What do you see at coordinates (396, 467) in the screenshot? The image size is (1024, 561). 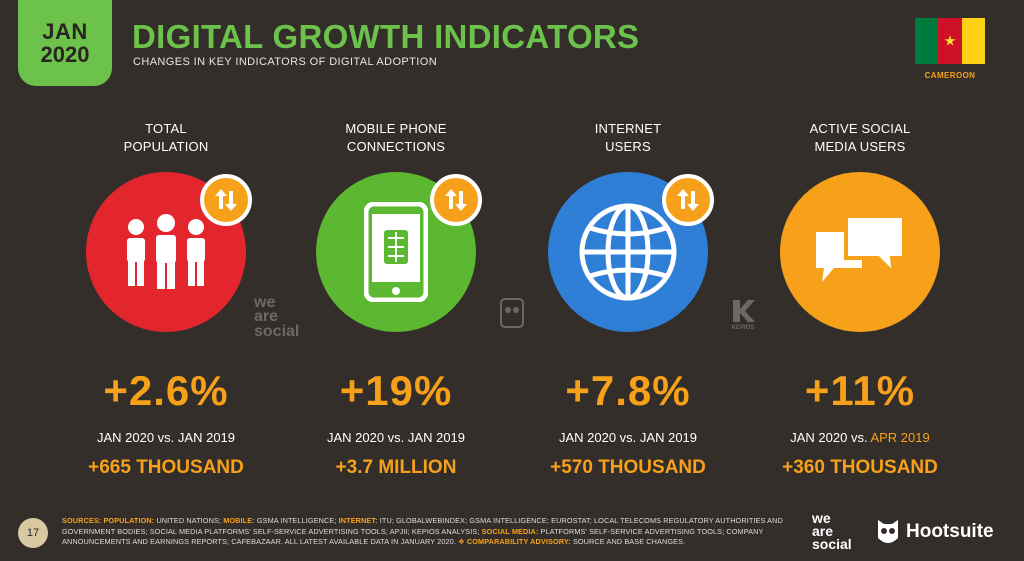 I see `absolute-change: +3.7 MILLION` at bounding box center [396, 467].